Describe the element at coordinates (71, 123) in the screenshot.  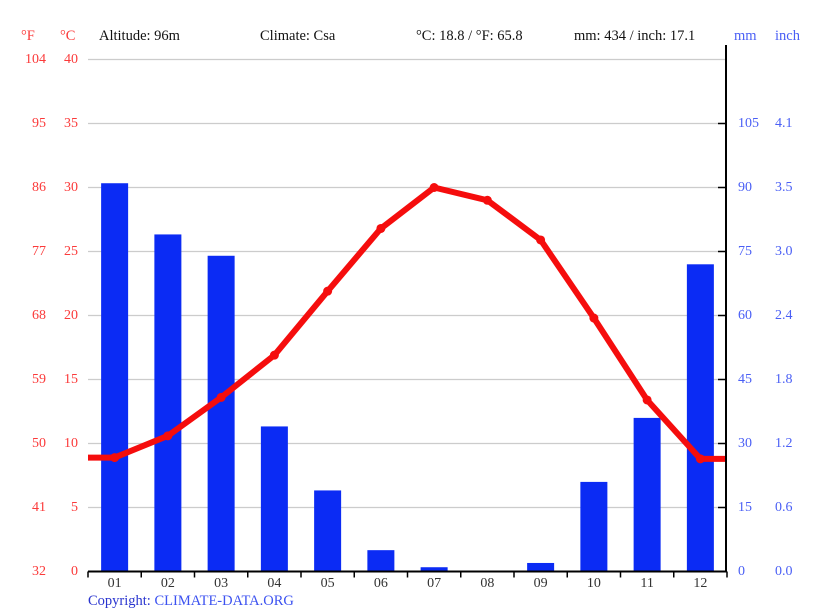
I see `temp-axis-c-tick-label: 35` at that location.